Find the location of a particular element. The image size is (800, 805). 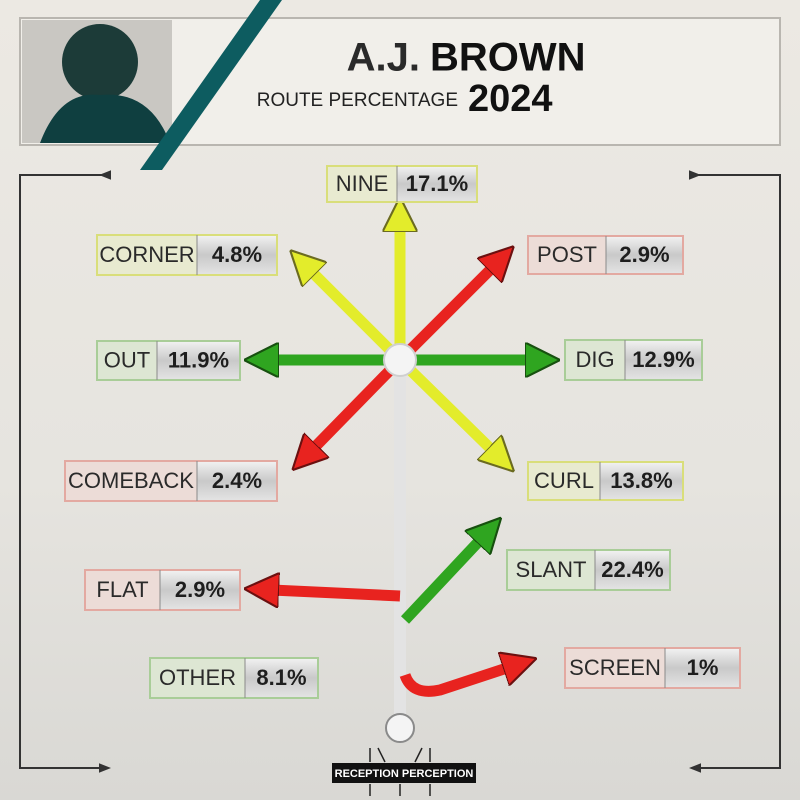

route-value: 8.1% is located at coordinates (281, 677).